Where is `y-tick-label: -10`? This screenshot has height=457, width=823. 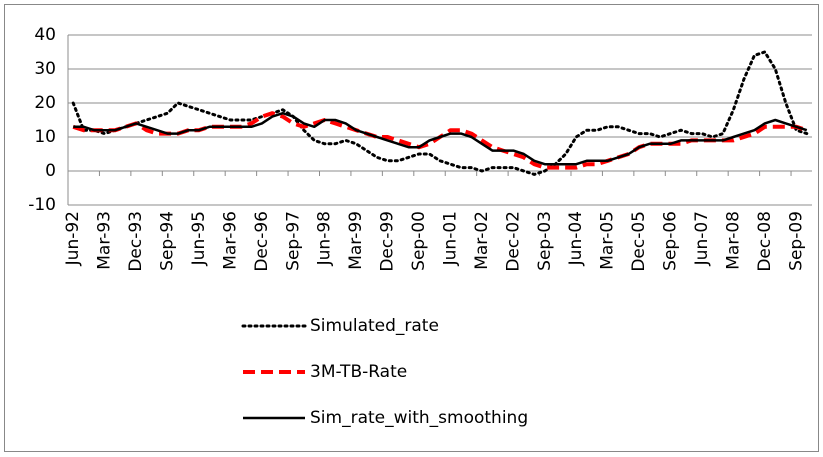 y-tick-label: -10 is located at coordinates (42, 205).